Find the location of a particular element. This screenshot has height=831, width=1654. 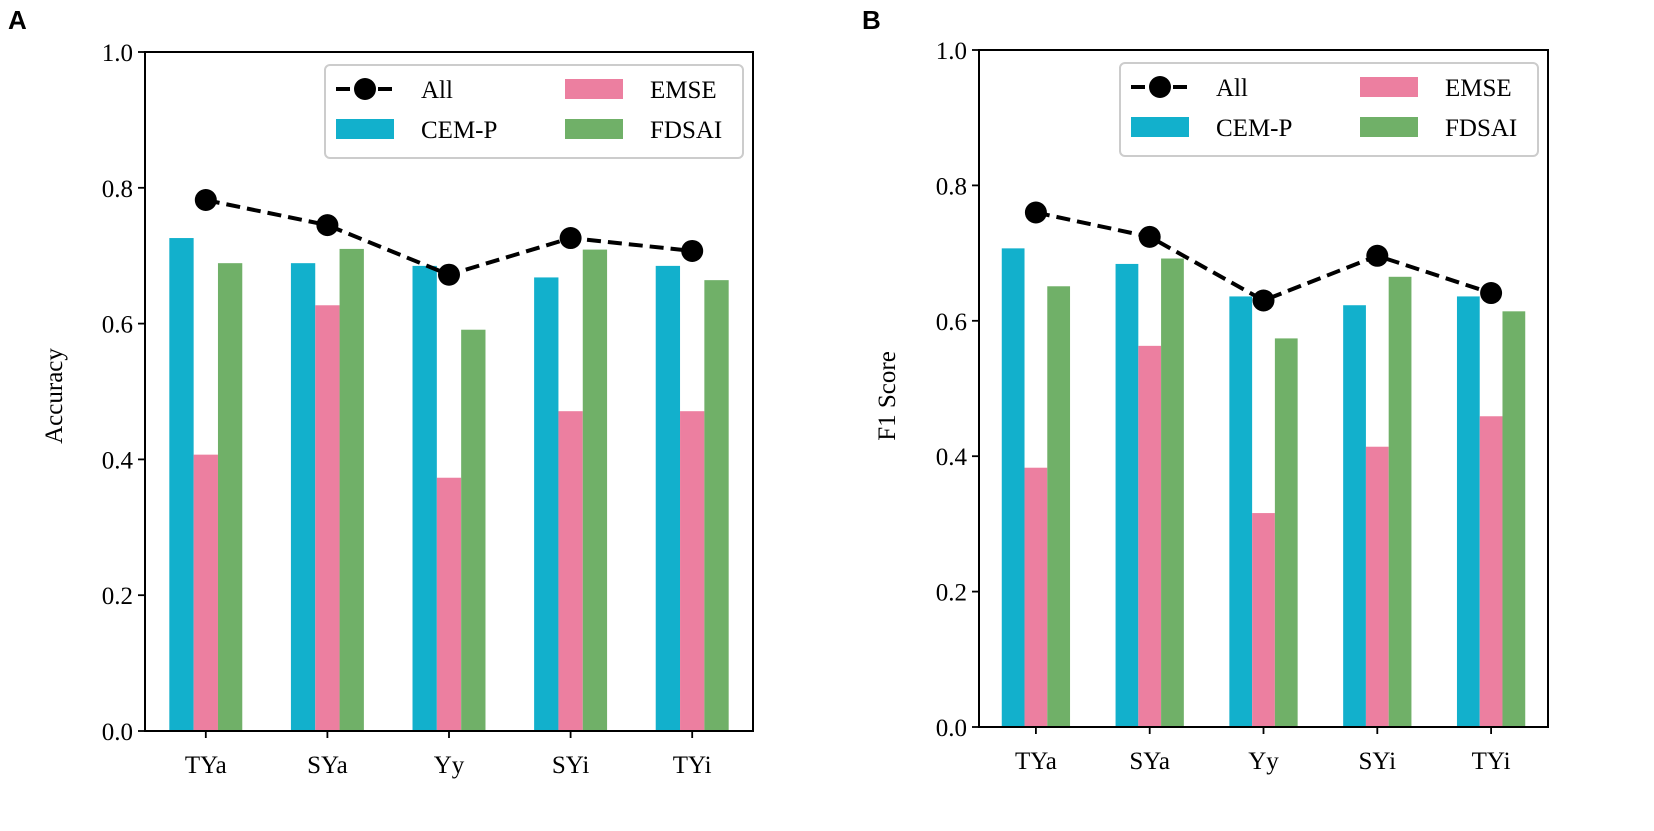

bar-emse-tyi is located at coordinates (692, 571).